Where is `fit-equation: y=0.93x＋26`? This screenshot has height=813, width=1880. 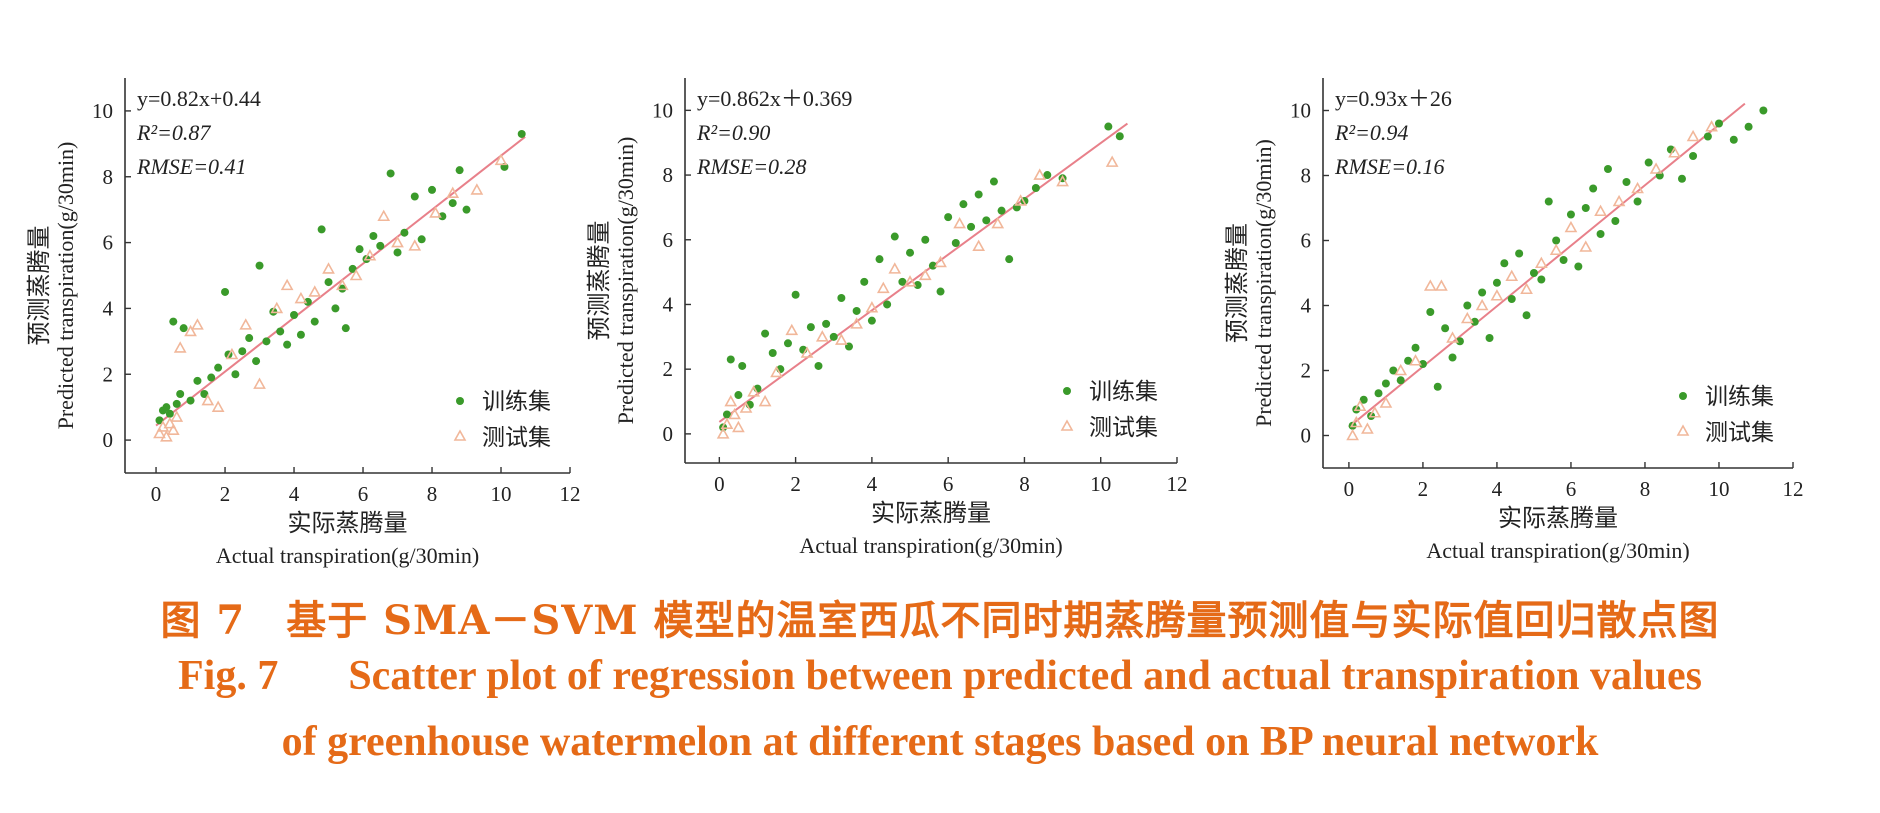 fit-equation: y=0.93x＋26 is located at coordinates (1393, 98).